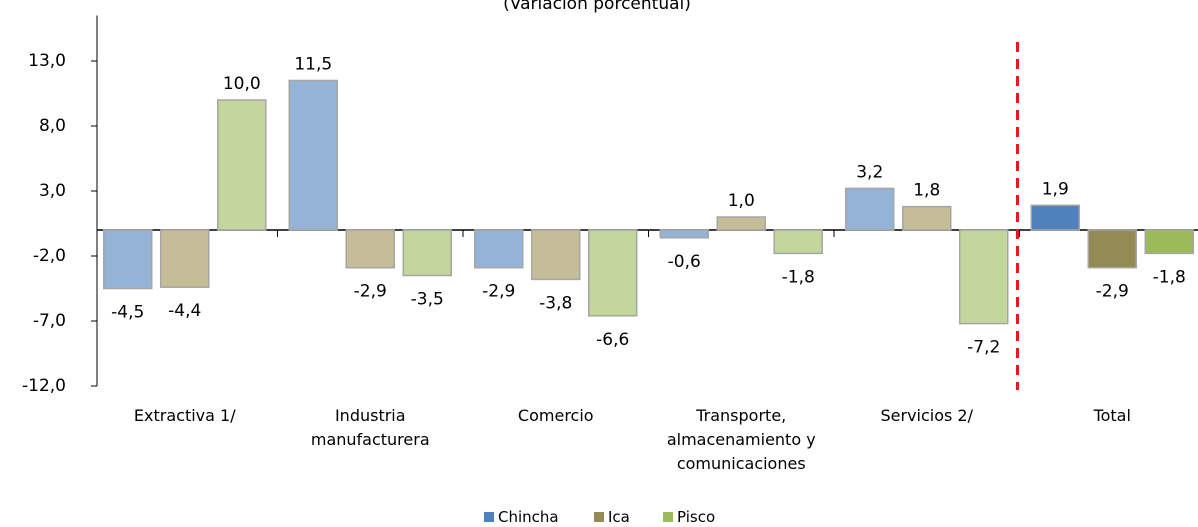 The height and width of the screenshot is (527, 1198). What do you see at coordinates (555, 415) in the screenshot?
I see `x-tick-label: Comercio` at bounding box center [555, 415].